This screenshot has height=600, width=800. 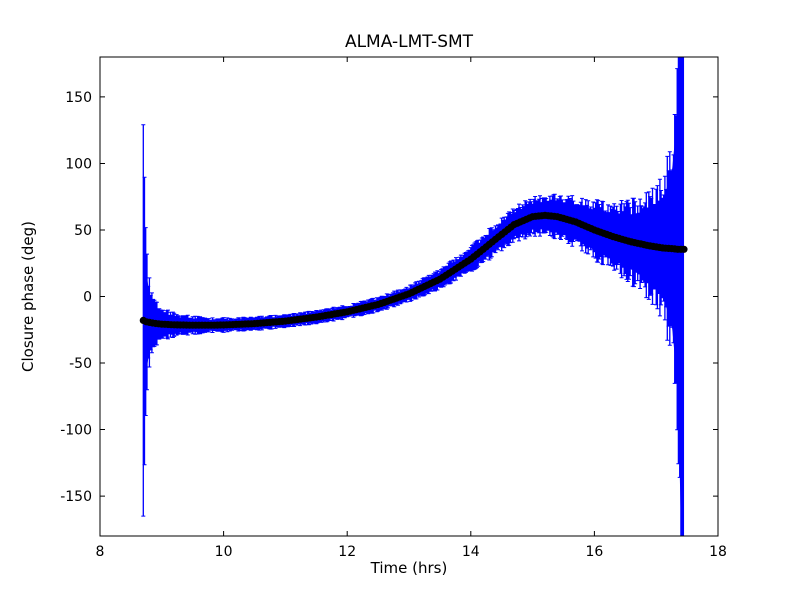 I want to click on x-tick-label: 12, so click(x=347, y=552).